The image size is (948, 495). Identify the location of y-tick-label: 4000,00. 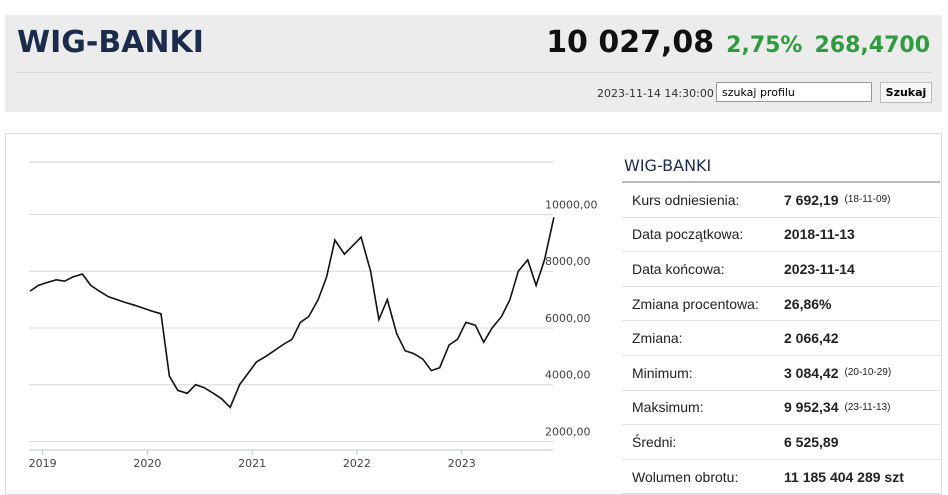
(568, 375).